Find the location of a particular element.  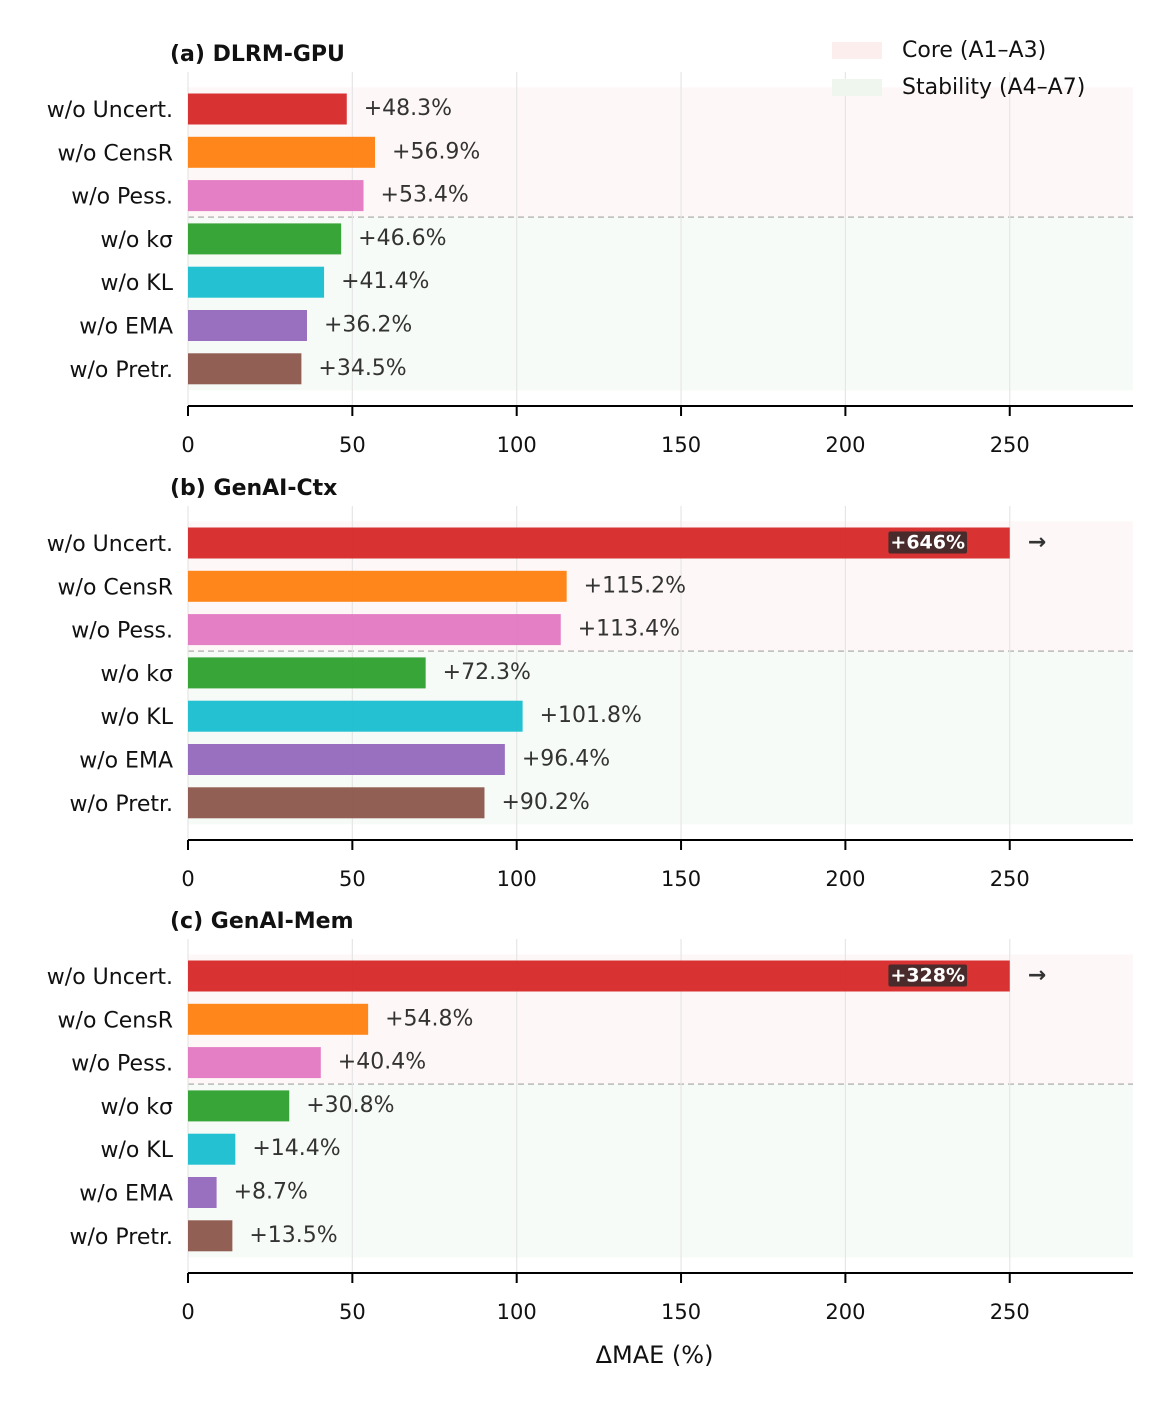

value-label: +115.2% is located at coordinates (635, 585).